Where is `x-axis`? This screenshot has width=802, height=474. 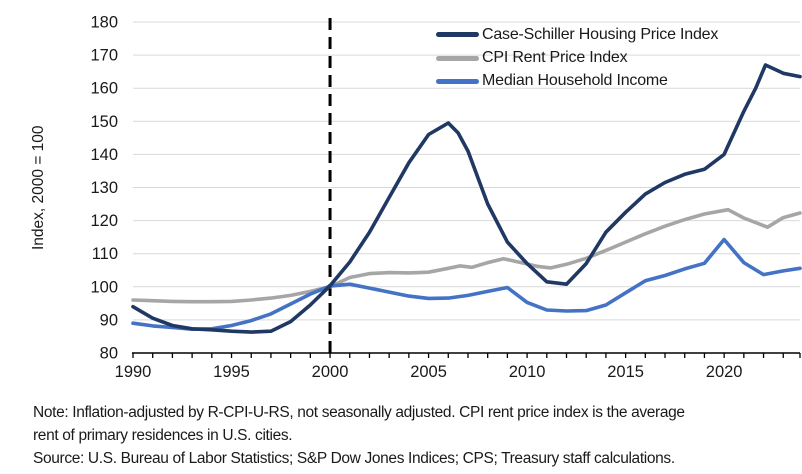 x-axis is located at coordinates (466, 355).